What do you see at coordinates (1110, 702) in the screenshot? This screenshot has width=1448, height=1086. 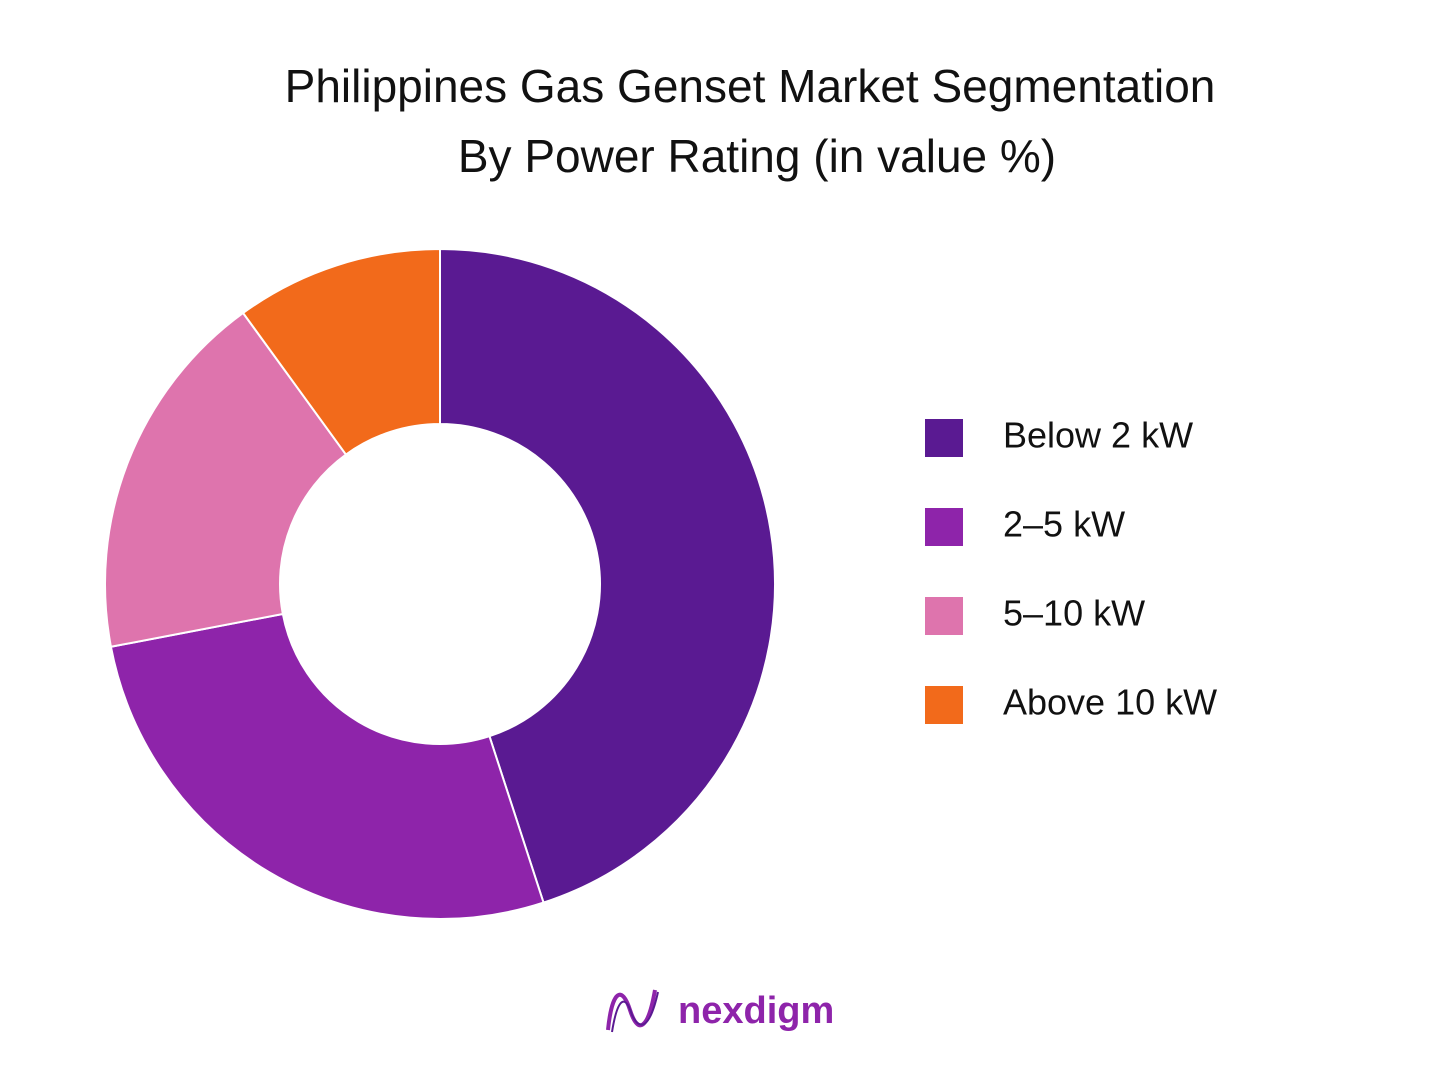 I see `legend-label: Above 10 kW` at bounding box center [1110, 702].